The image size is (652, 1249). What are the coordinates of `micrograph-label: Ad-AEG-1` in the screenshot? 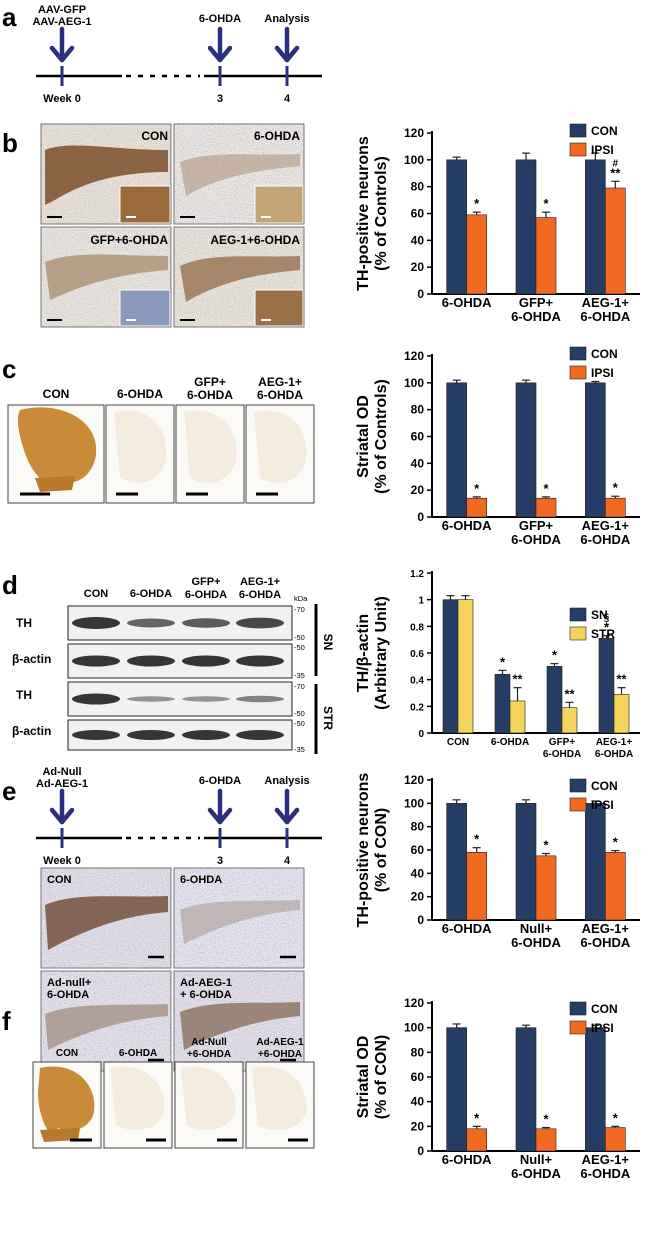 It's located at (206, 983).